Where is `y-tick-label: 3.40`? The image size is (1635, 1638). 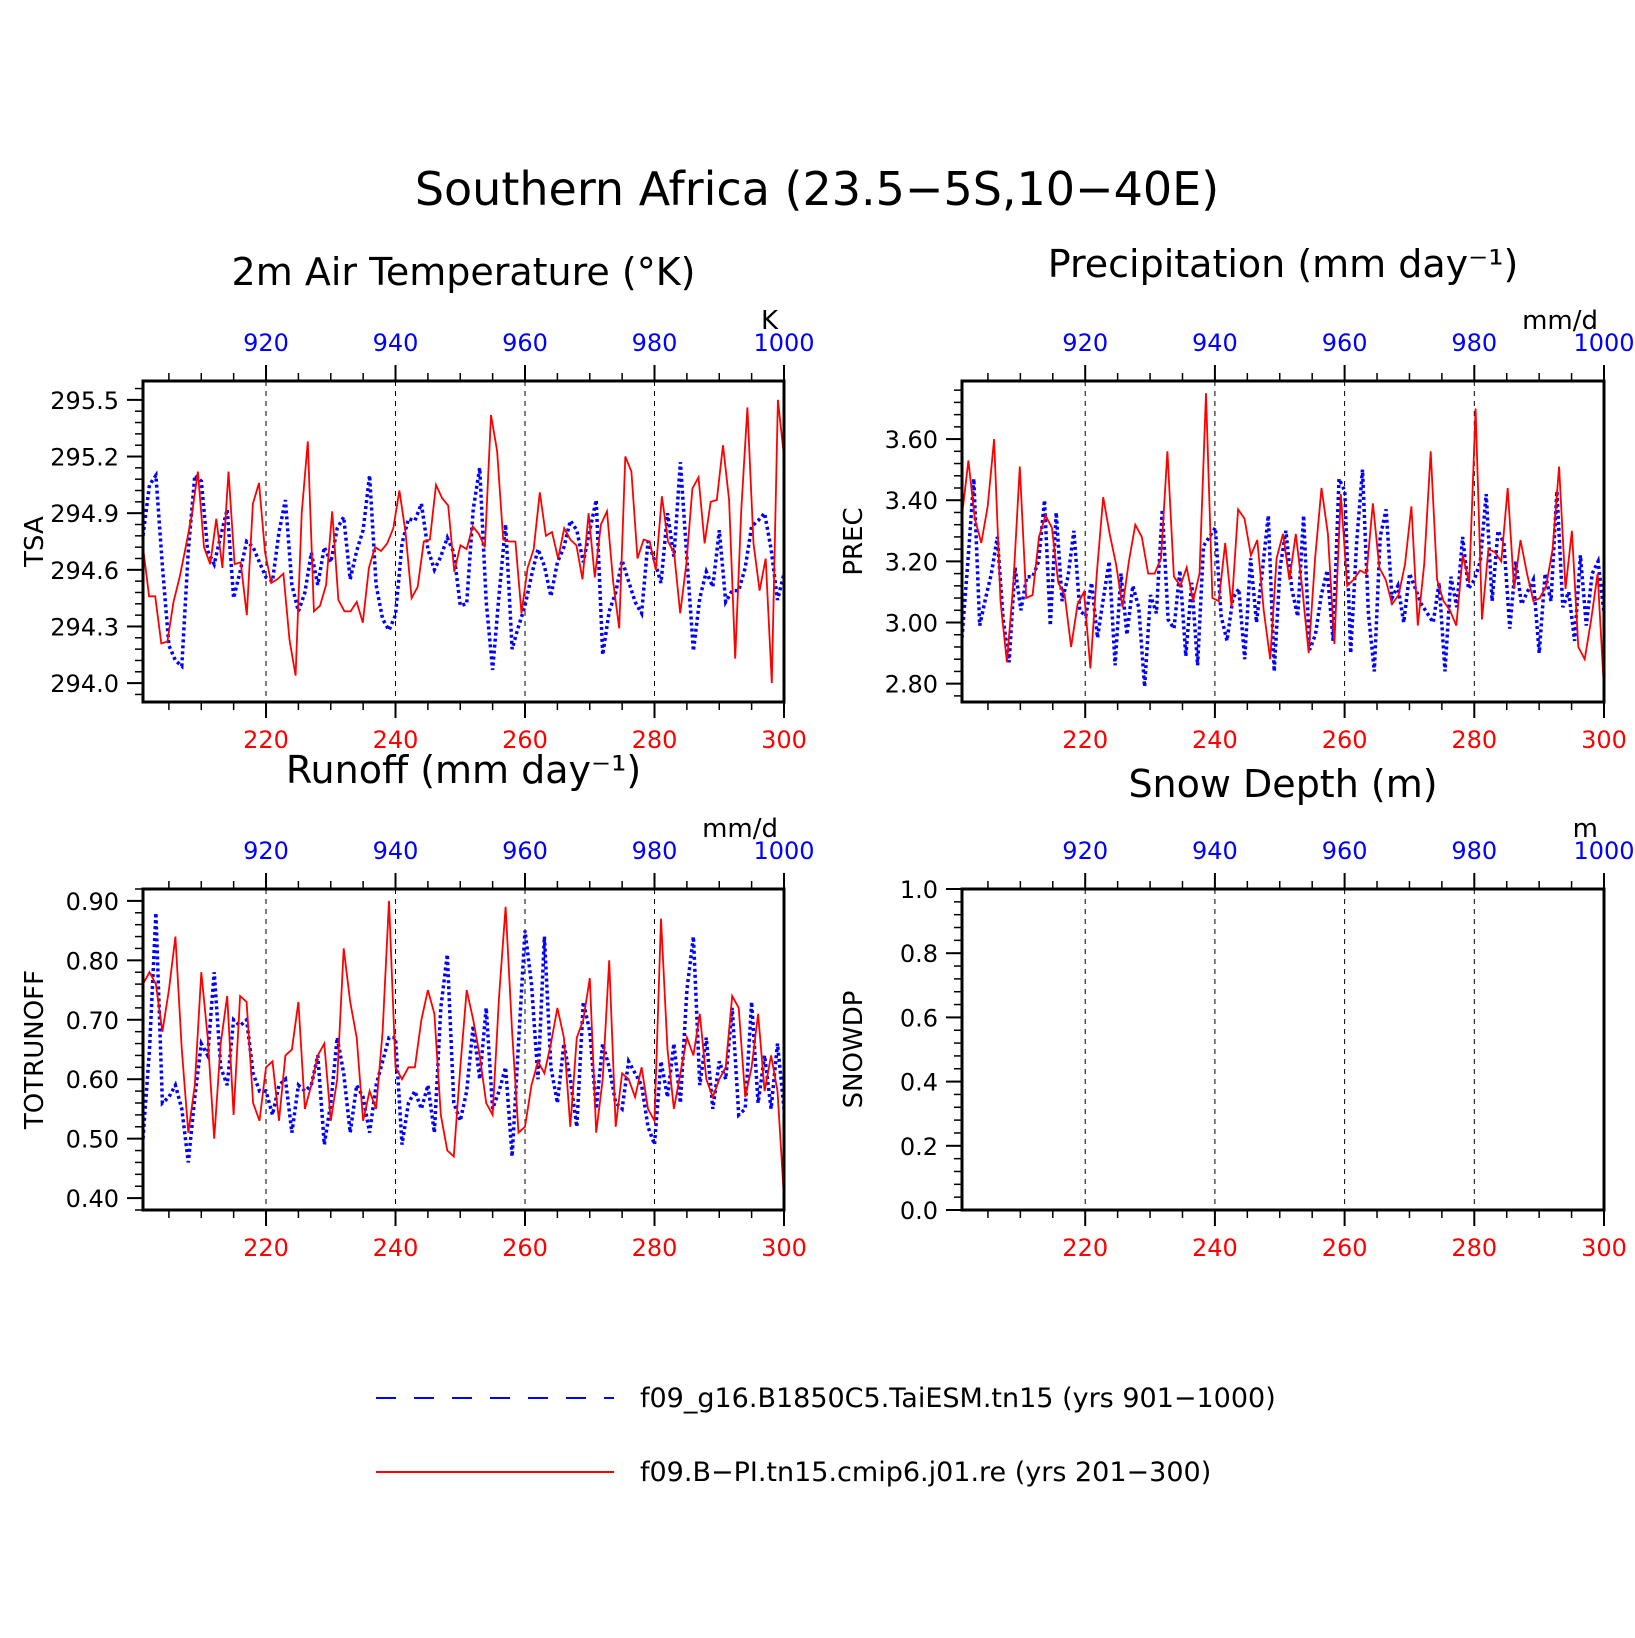
y-tick-label: 3.40 is located at coordinates (911, 501).